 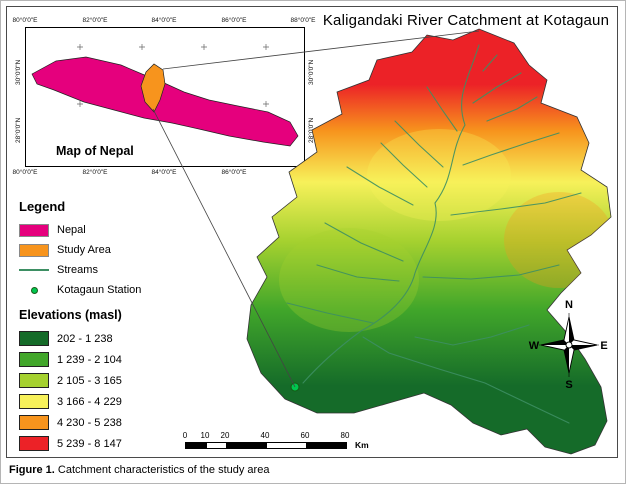 I want to click on elevation-class-row: 5 239 - 8 147, so click(x=114, y=443).